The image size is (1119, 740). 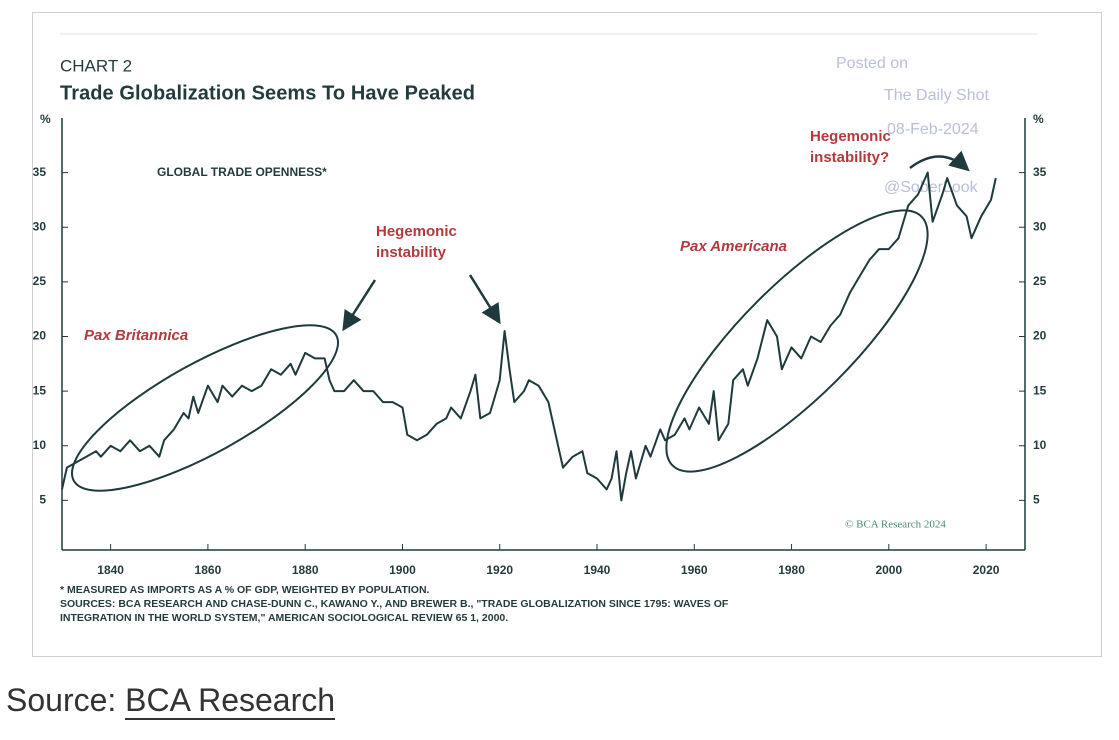 I want to click on y-tick-label-right: 35, so click(x=1040, y=172).